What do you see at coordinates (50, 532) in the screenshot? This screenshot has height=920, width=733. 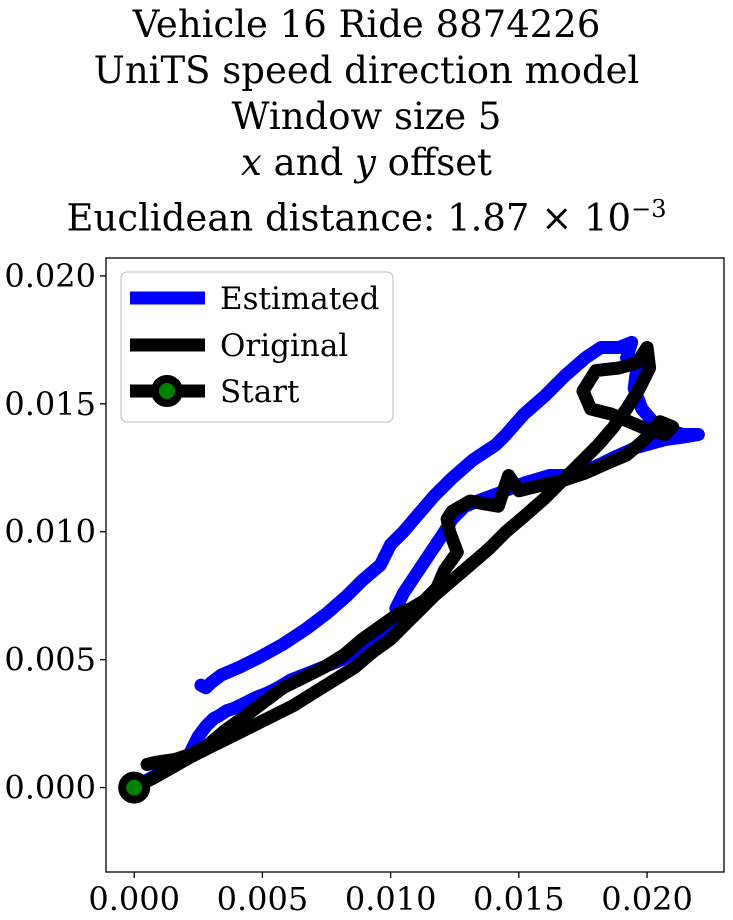 I see `y-tick-label-2: 0.010` at bounding box center [50, 532].